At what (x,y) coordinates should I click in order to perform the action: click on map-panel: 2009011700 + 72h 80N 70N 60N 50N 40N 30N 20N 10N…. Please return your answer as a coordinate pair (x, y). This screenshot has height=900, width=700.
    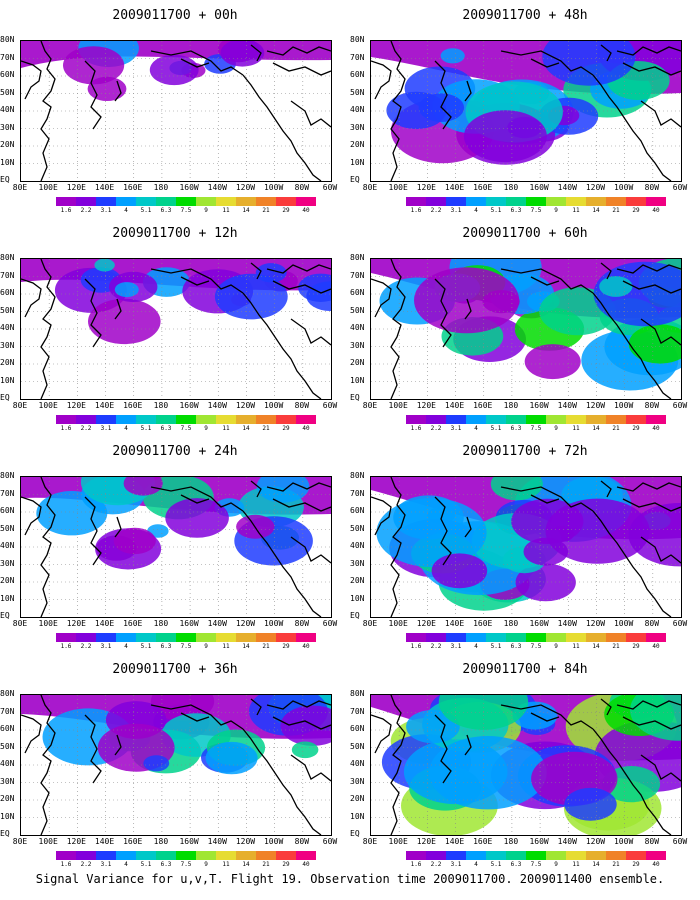
    Looking at the image, I should click on (525, 546).